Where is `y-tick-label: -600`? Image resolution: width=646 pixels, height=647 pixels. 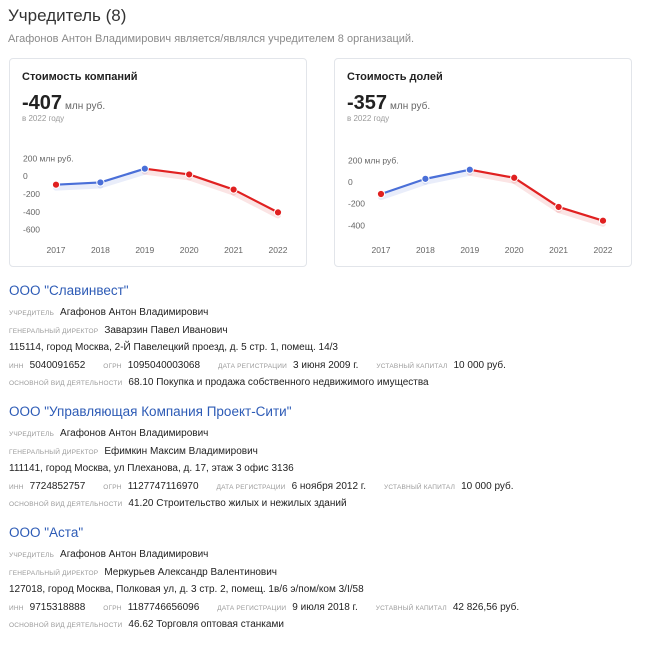
y-tick-label: -600 is located at coordinates (31, 230).